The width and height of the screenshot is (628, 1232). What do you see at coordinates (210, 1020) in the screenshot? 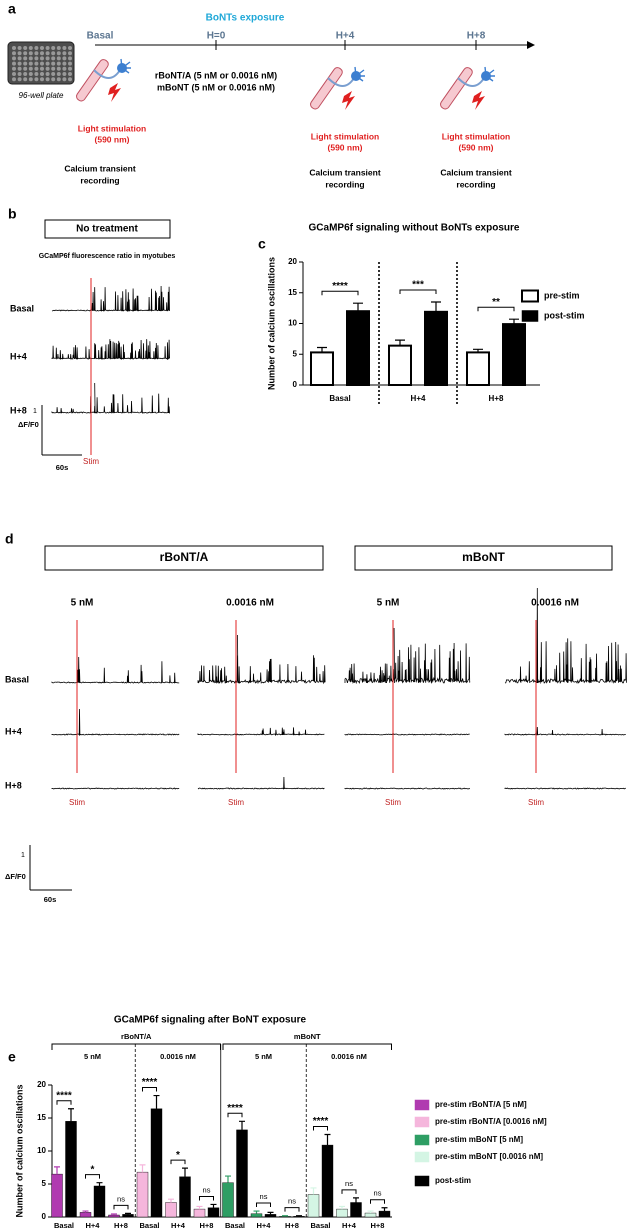
I see `chart-title: GCaMP6f signaling after BoNT exposure` at bounding box center [210, 1020].